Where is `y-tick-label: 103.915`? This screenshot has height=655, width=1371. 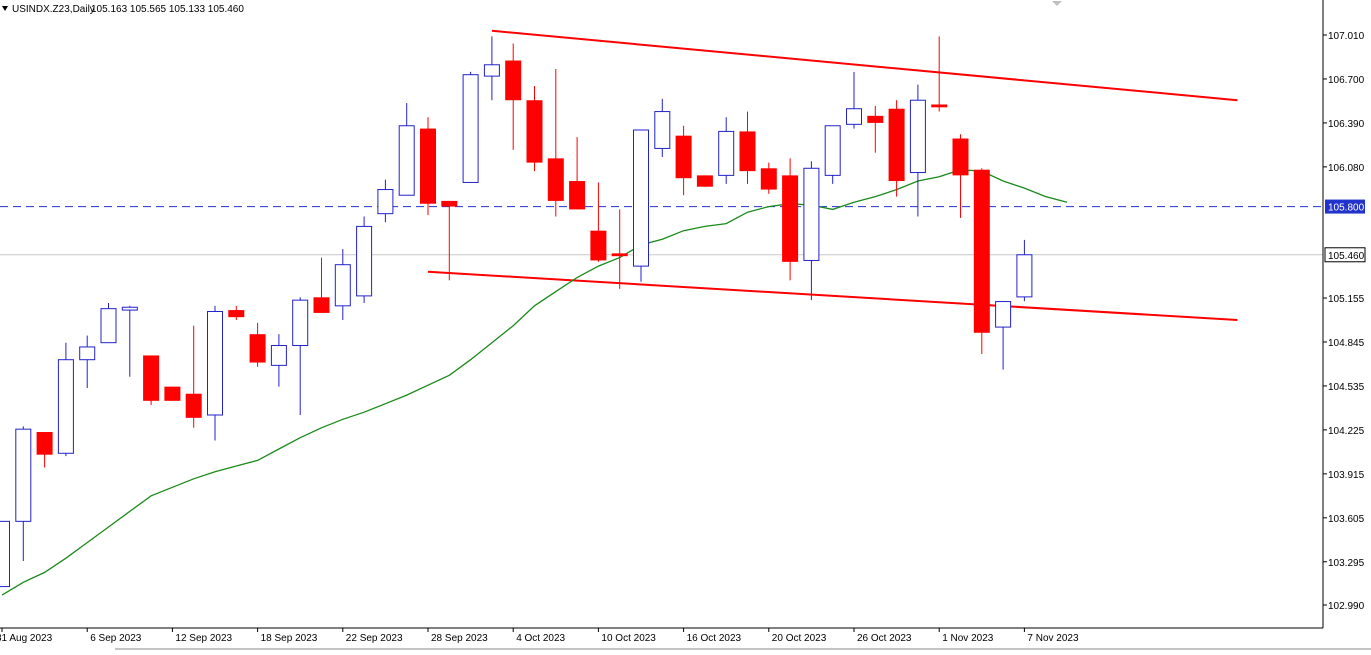
y-tick-label: 103.915 is located at coordinates (1346, 475).